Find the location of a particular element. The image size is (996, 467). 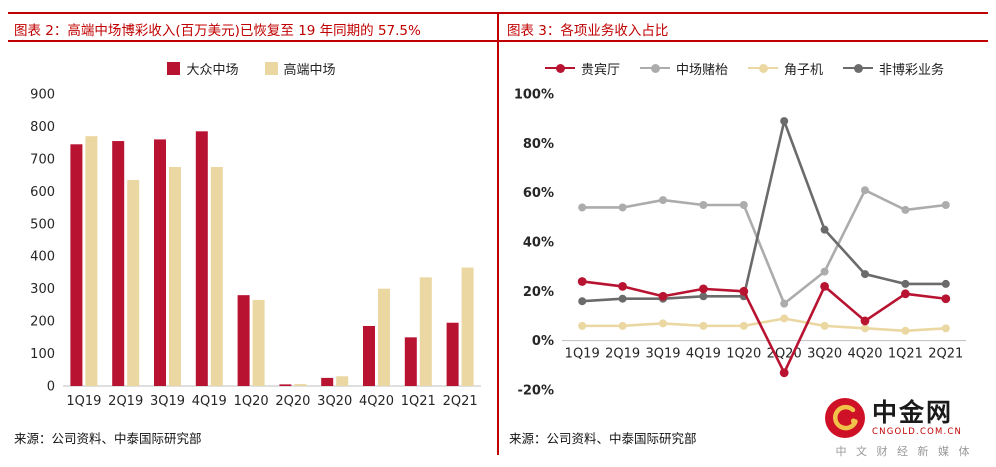

x-axis-label: 1Q21 is located at coordinates (904, 354).